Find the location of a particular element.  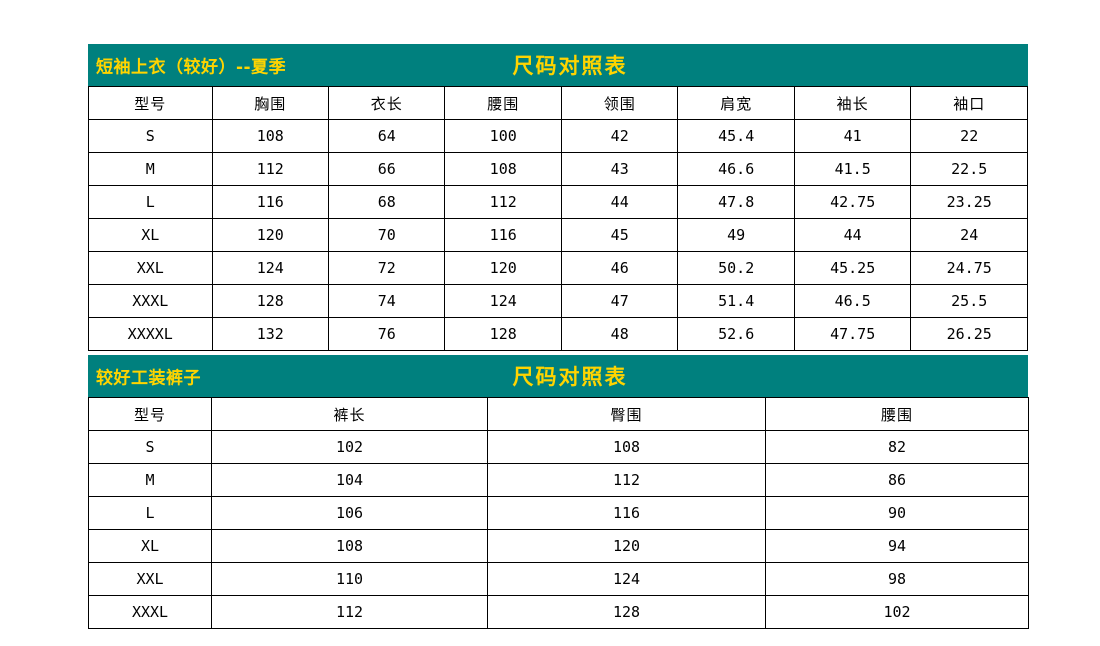

pants-cell: 102 is located at coordinates (897, 612).